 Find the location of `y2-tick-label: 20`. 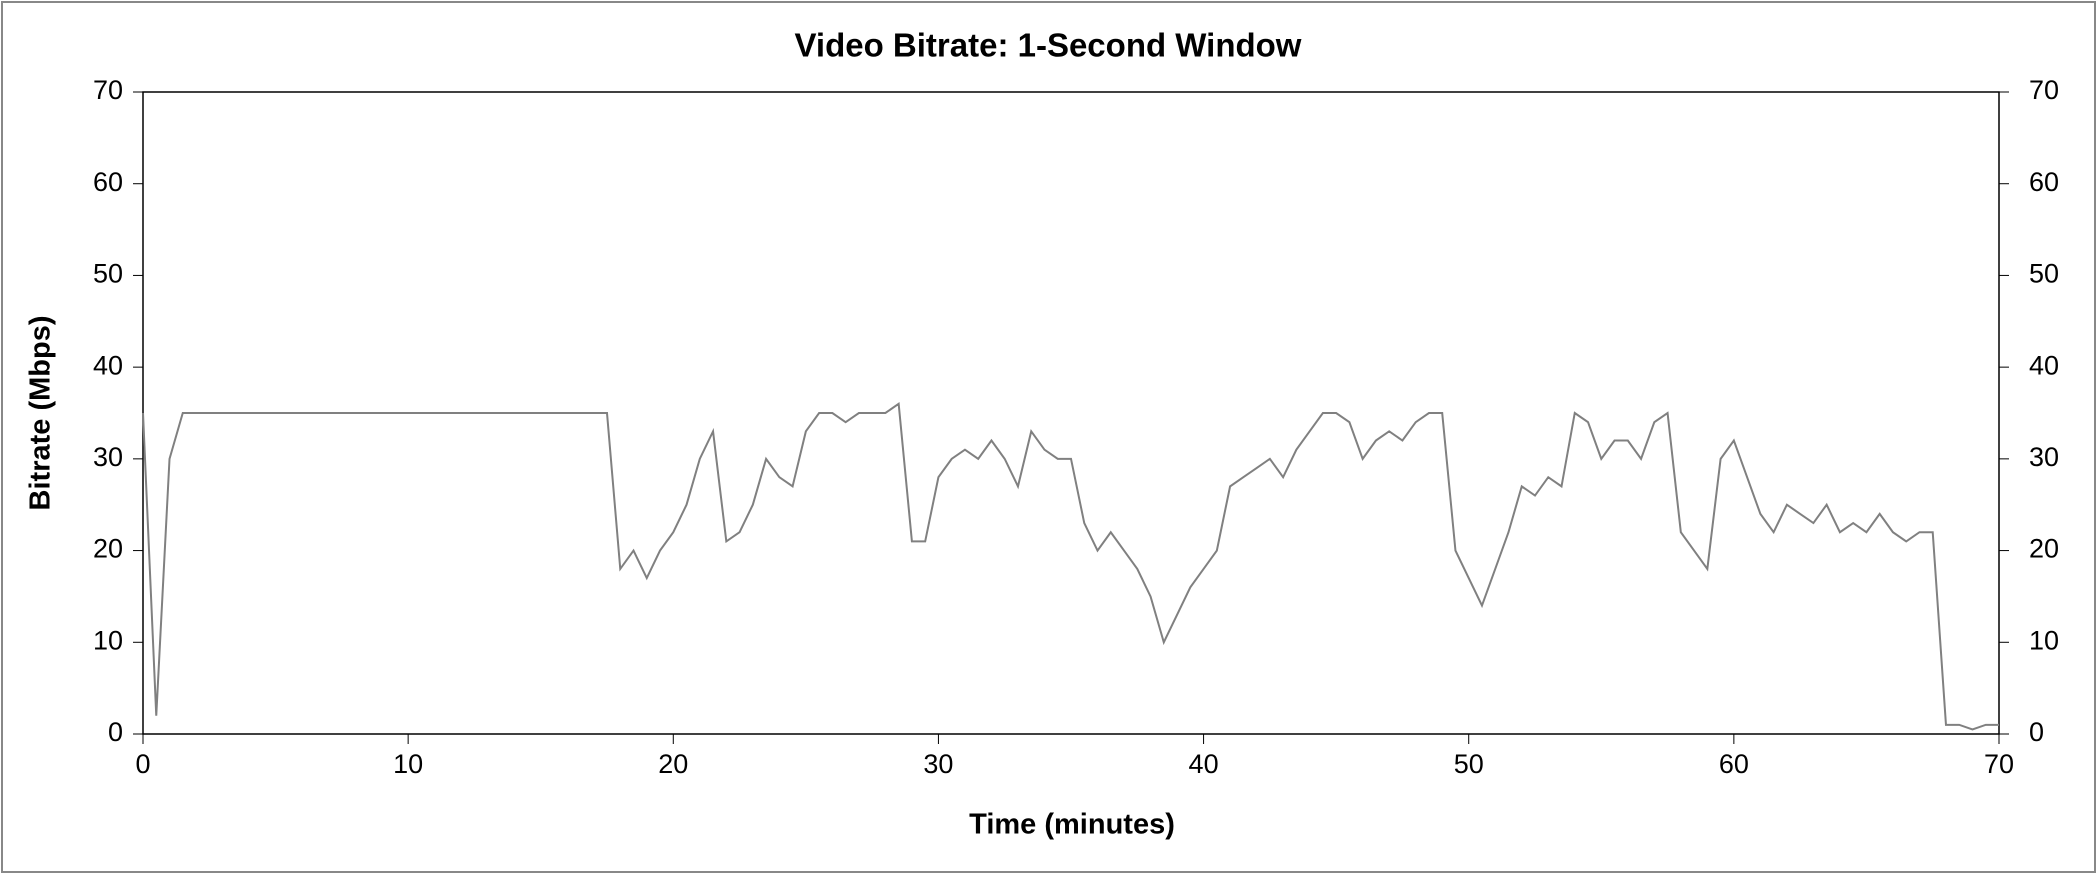

y2-tick-label: 20 is located at coordinates (2044, 549).